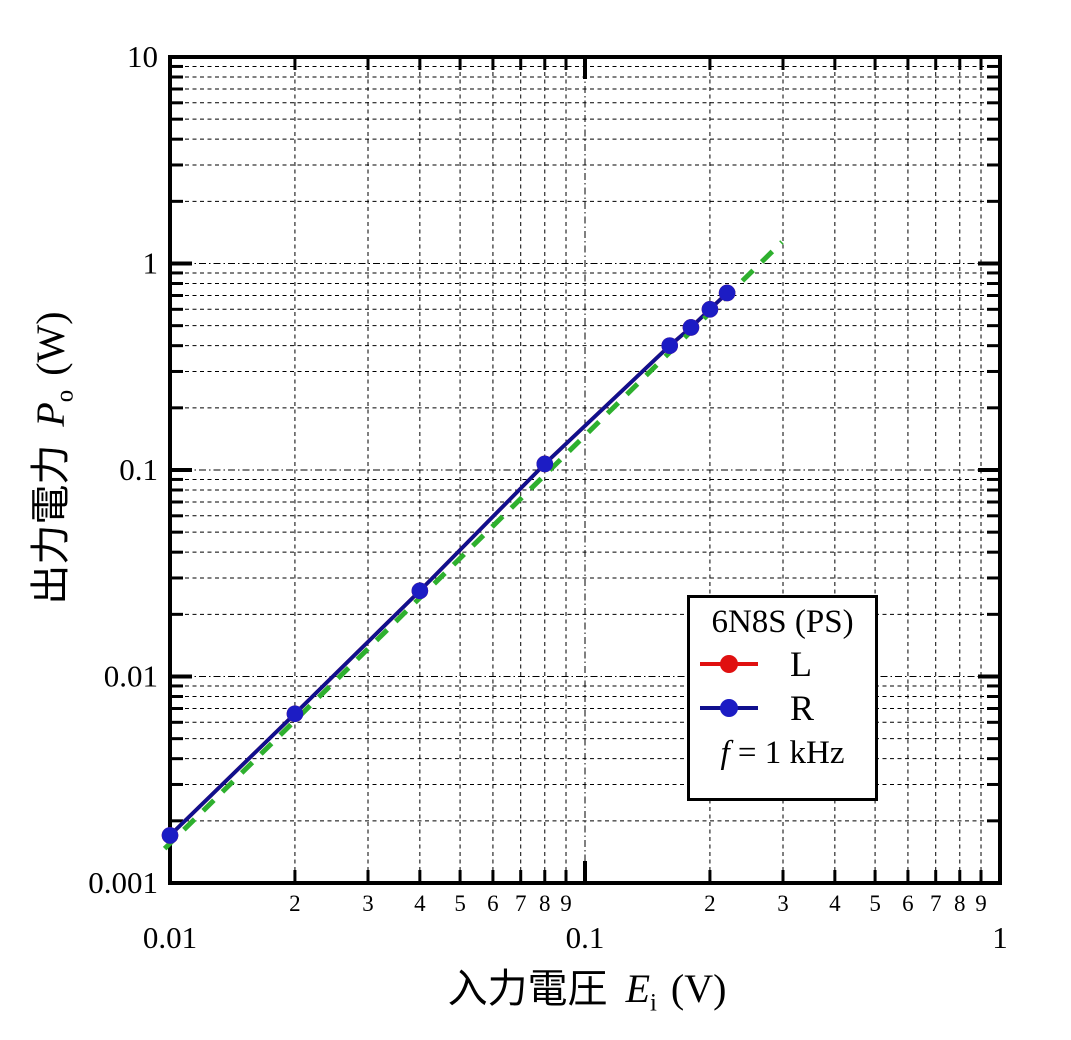 This screenshot has width=1071, height=1040. What do you see at coordinates (802, 708) in the screenshot?
I see `legend-label-R: R` at bounding box center [802, 708].